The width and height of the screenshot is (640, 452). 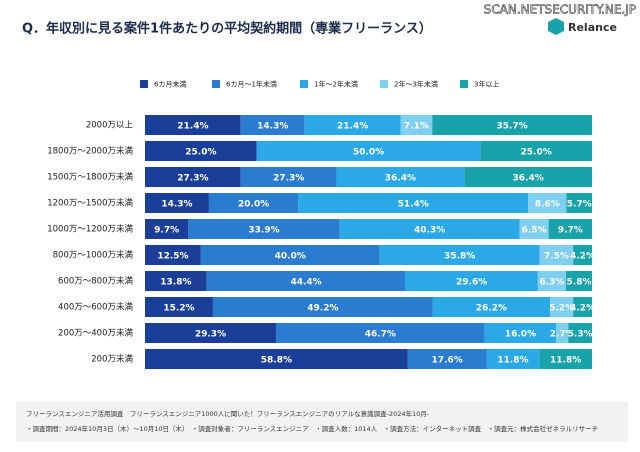 I want to click on y-tick-label: 200万未満, so click(x=112, y=359).